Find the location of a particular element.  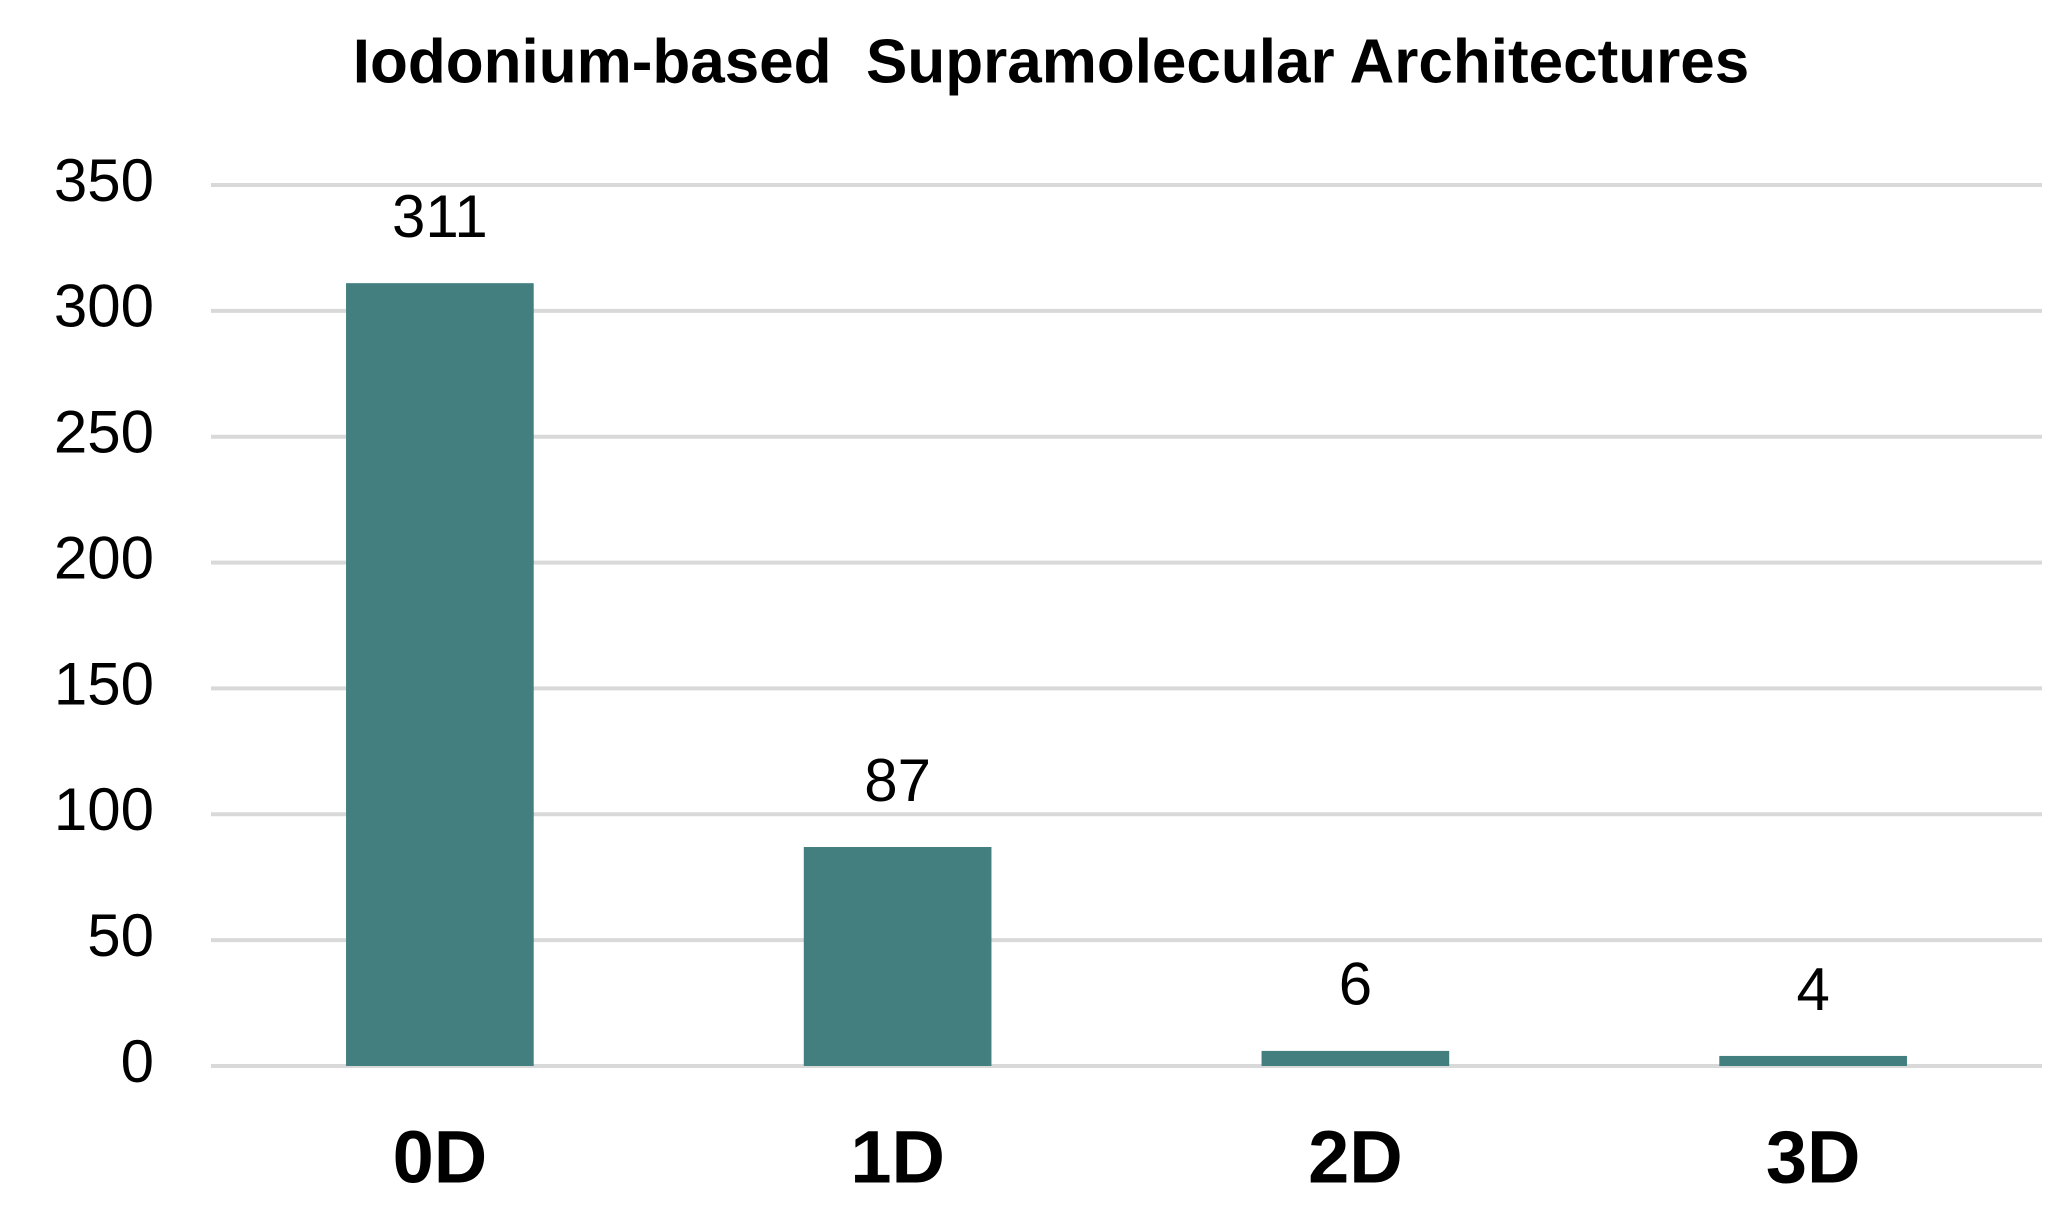

y-tick-label: 350 is located at coordinates (104, 180).